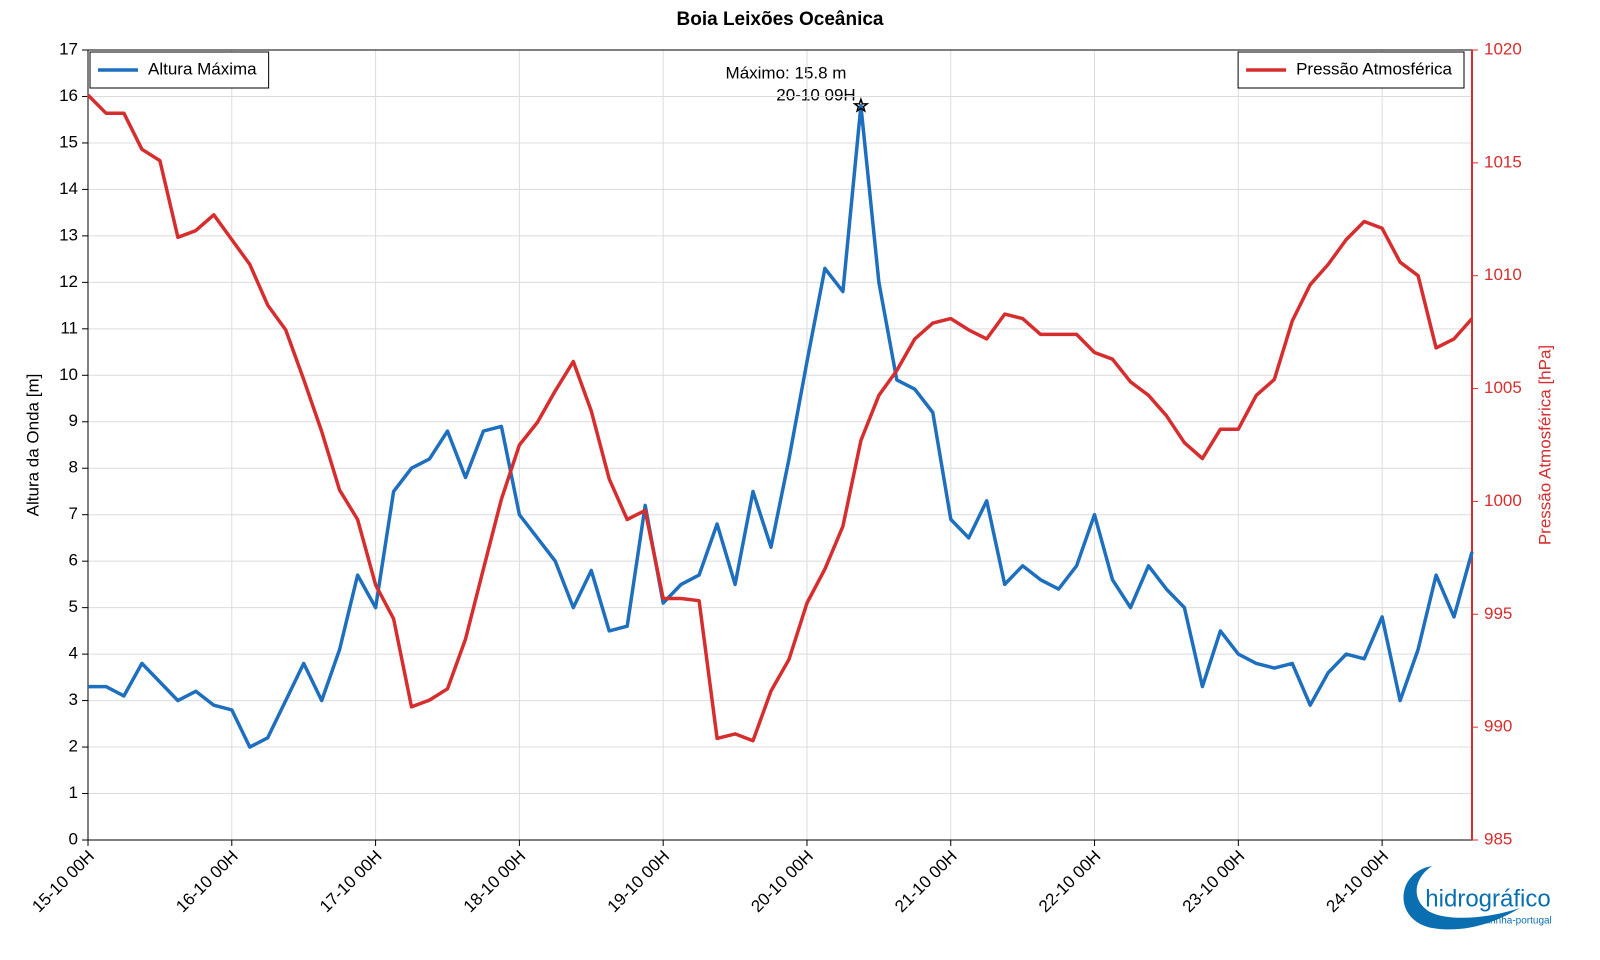 This screenshot has height=960, width=1600. Describe the element at coordinates (68, 374) in the screenshot. I see `y-tick-label: 10` at that location.